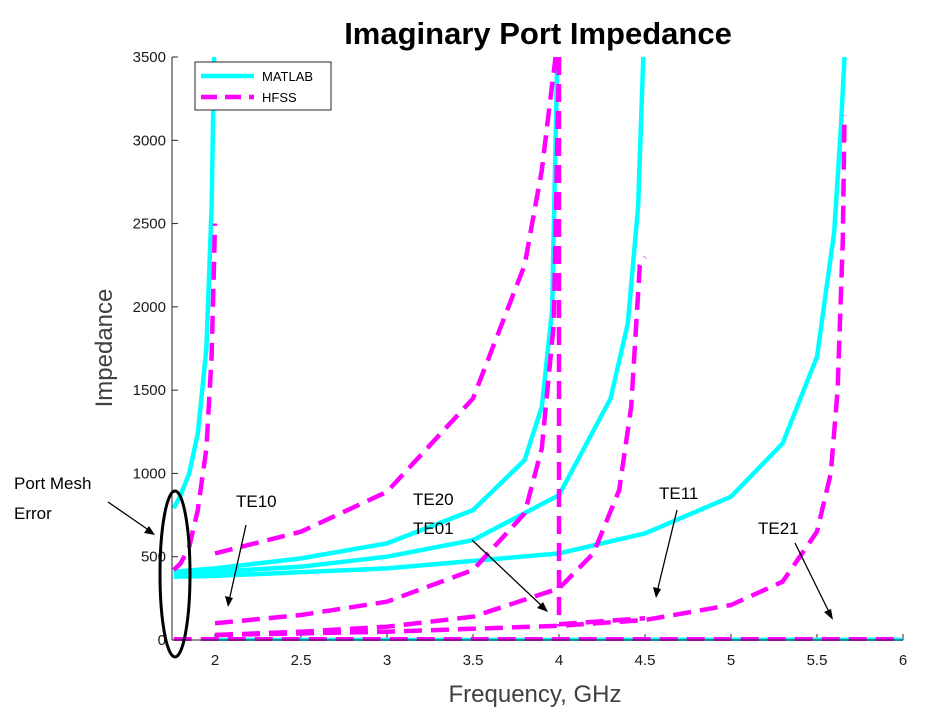 This screenshot has height=720, width=925. I want to click on annotation-te21: TE21, so click(778, 528).